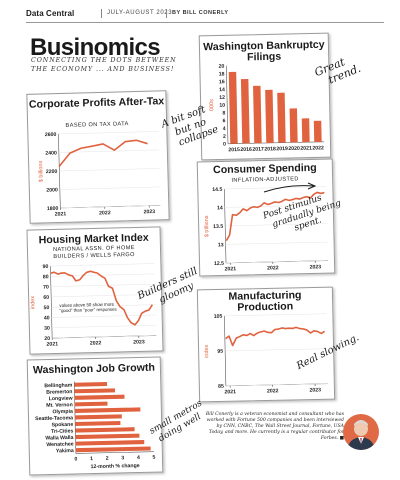 This screenshot has height=480, width=400. Describe the element at coordinates (46, 298) in the screenshot. I see `y-tick-label: 60` at that location.